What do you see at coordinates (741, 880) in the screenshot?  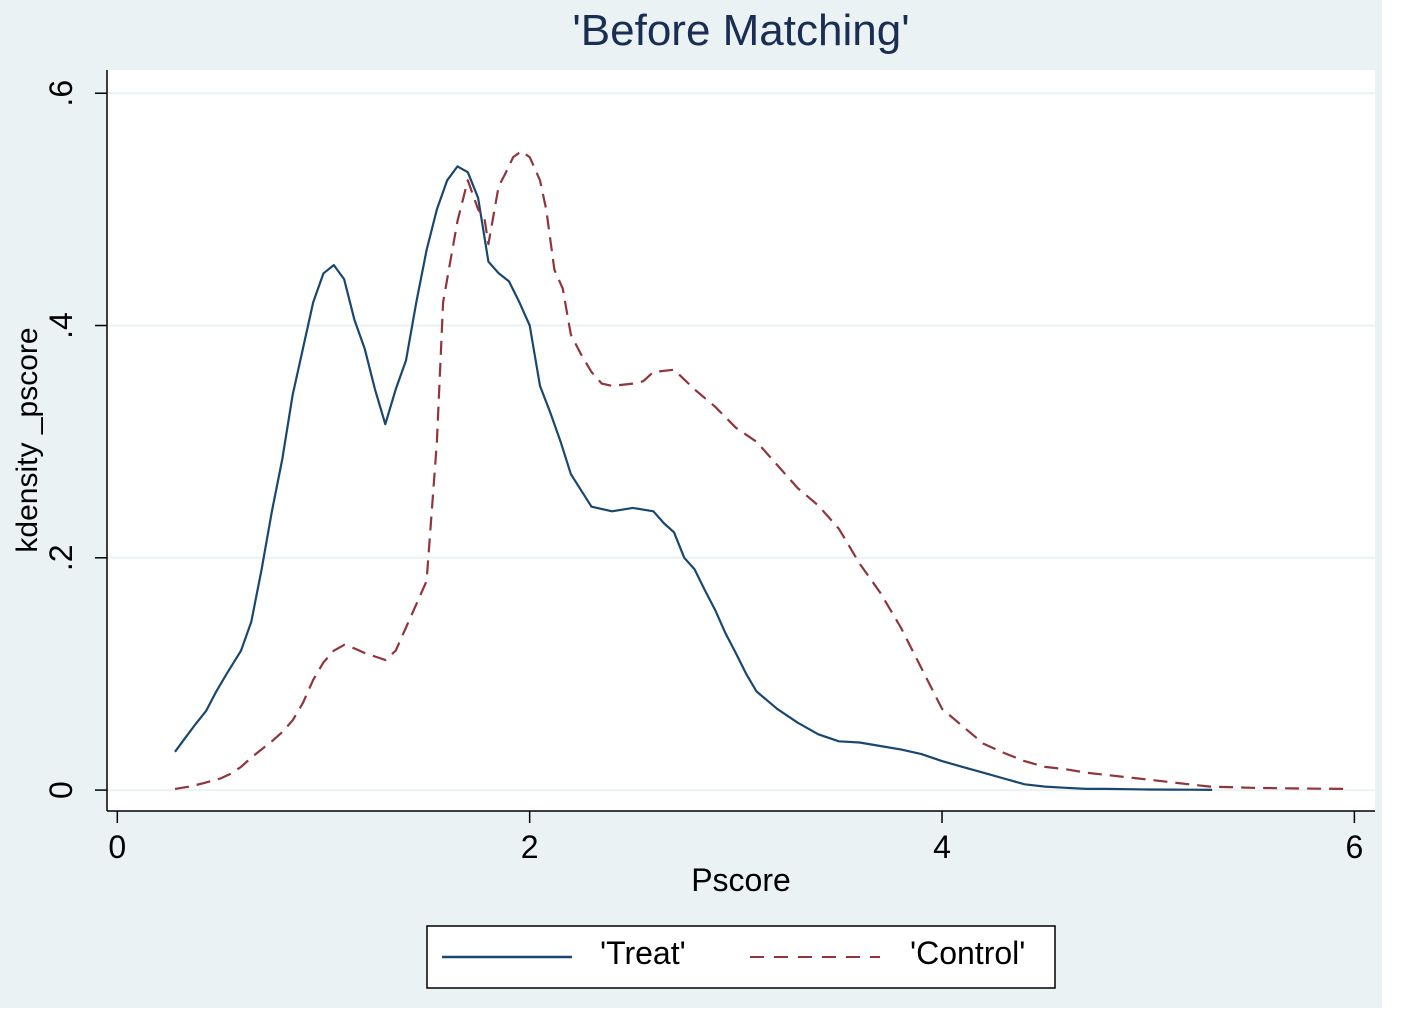 I see `x-axis-label: Pscore` at bounding box center [741, 880].